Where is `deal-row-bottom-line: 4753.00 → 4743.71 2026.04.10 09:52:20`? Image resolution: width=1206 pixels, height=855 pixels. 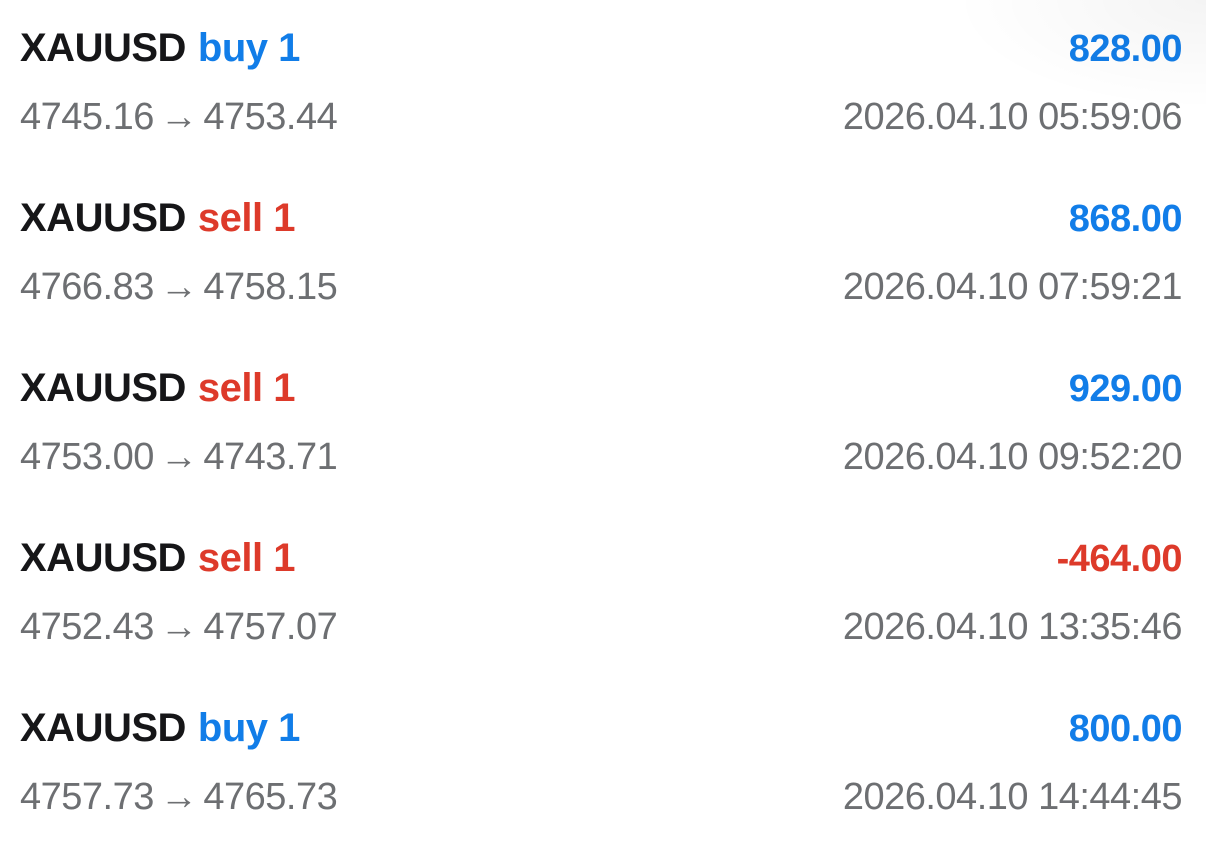 deal-row-bottom-line: 4753.00 → 4743.71 2026.04.10 09:52:20 is located at coordinates (601, 457).